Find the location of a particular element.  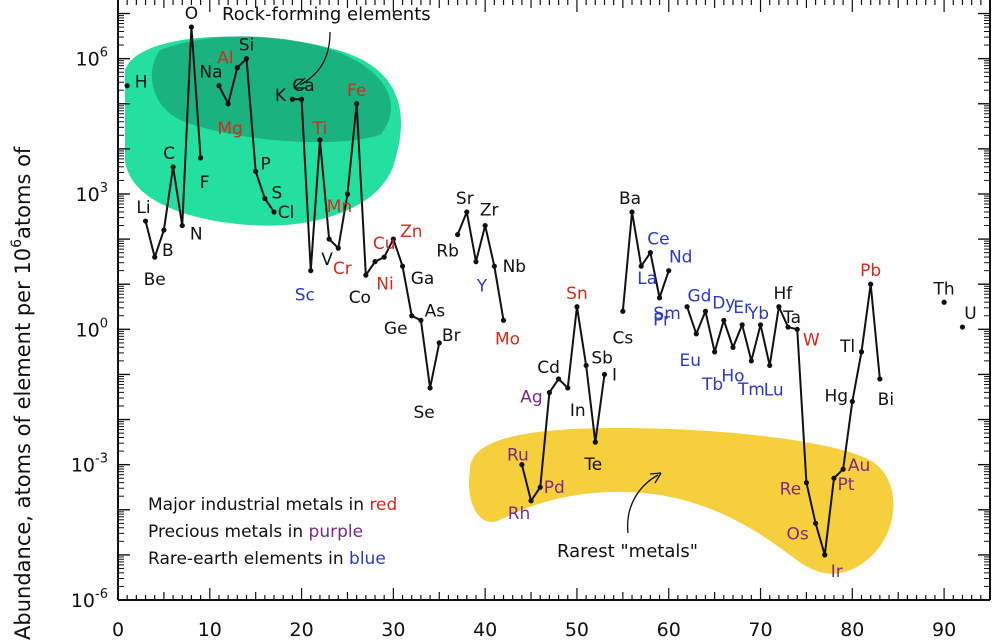

point-ge is located at coordinates (412, 316).